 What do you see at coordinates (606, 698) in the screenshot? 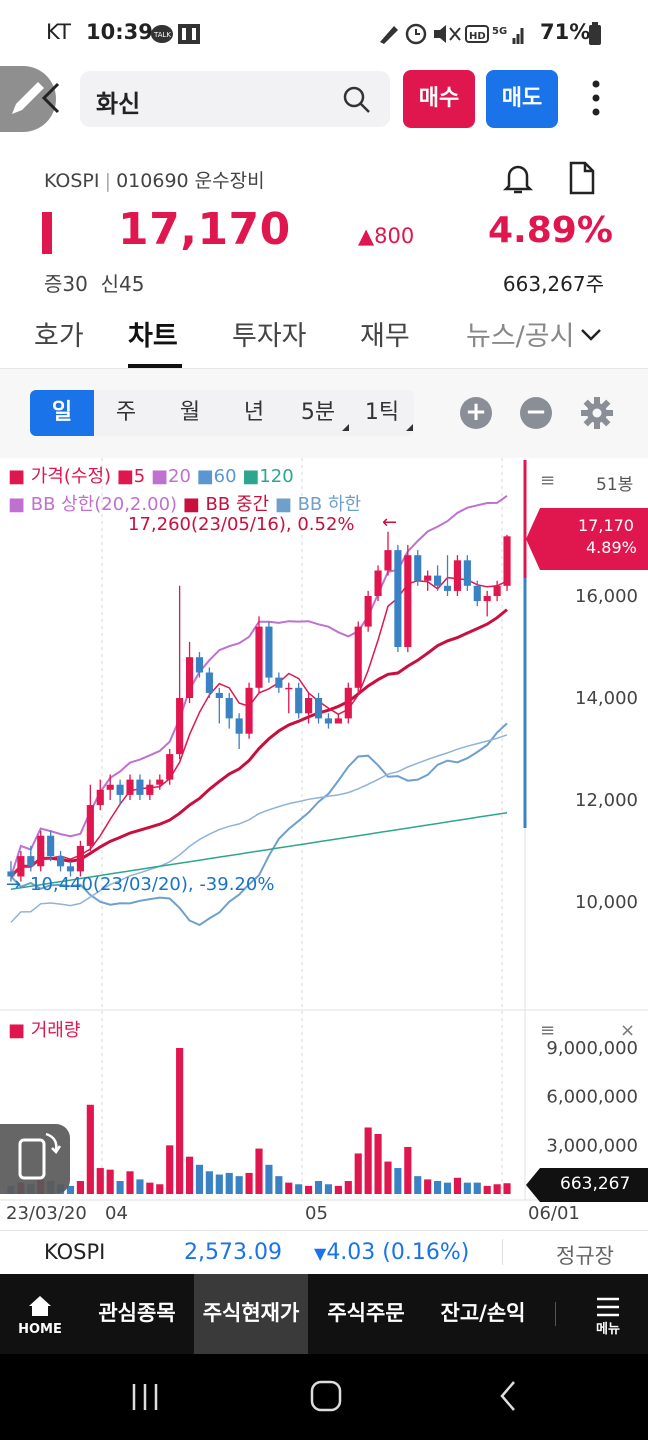
I see `price-tick-label: 14,000` at bounding box center [606, 698].